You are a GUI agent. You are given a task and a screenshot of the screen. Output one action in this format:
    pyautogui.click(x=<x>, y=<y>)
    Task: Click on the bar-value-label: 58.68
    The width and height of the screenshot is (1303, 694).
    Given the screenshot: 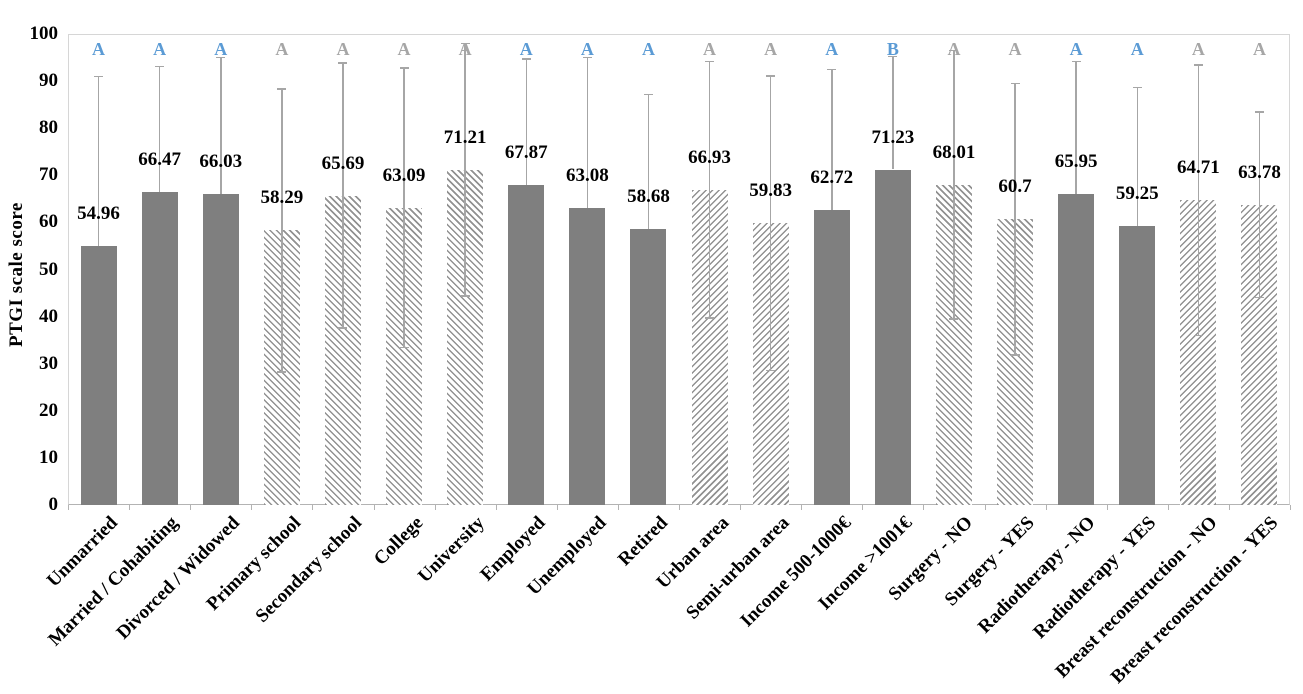 What is the action you would take?
    pyautogui.click(x=648, y=196)
    